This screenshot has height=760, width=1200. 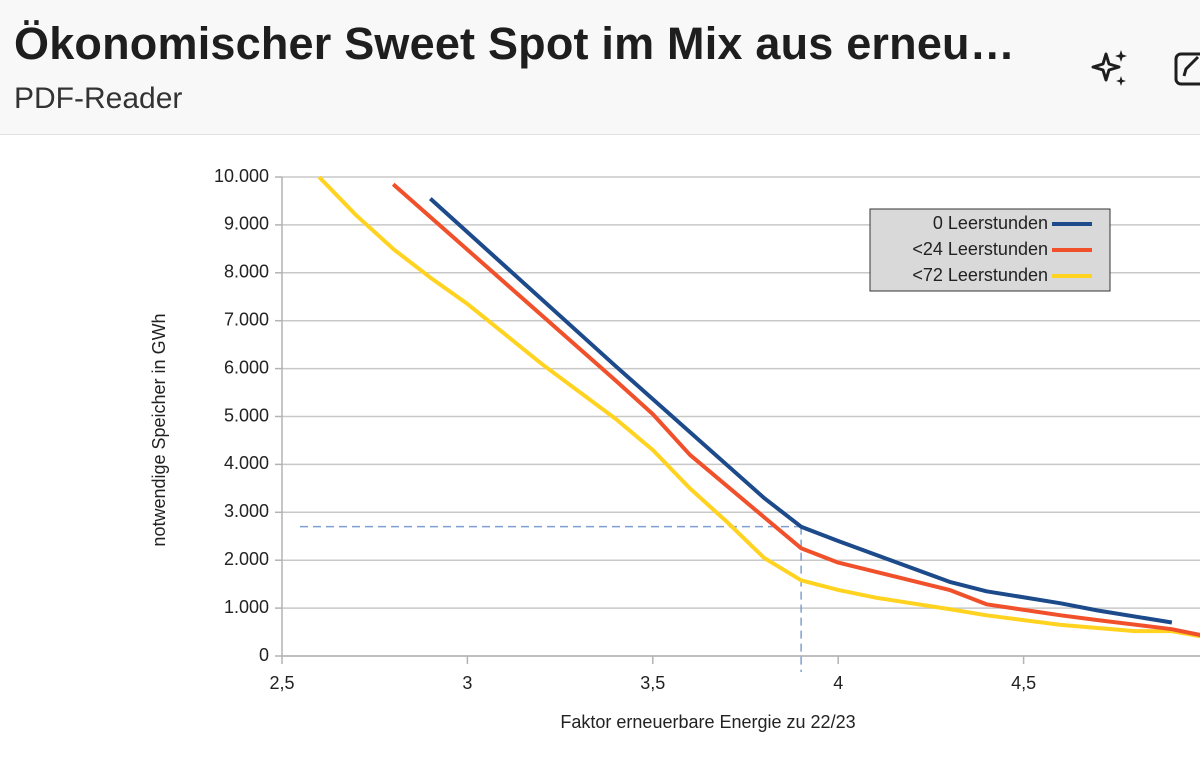 What do you see at coordinates (838, 683) in the screenshot?
I see `x-tick-label: 4` at bounding box center [838, 683].